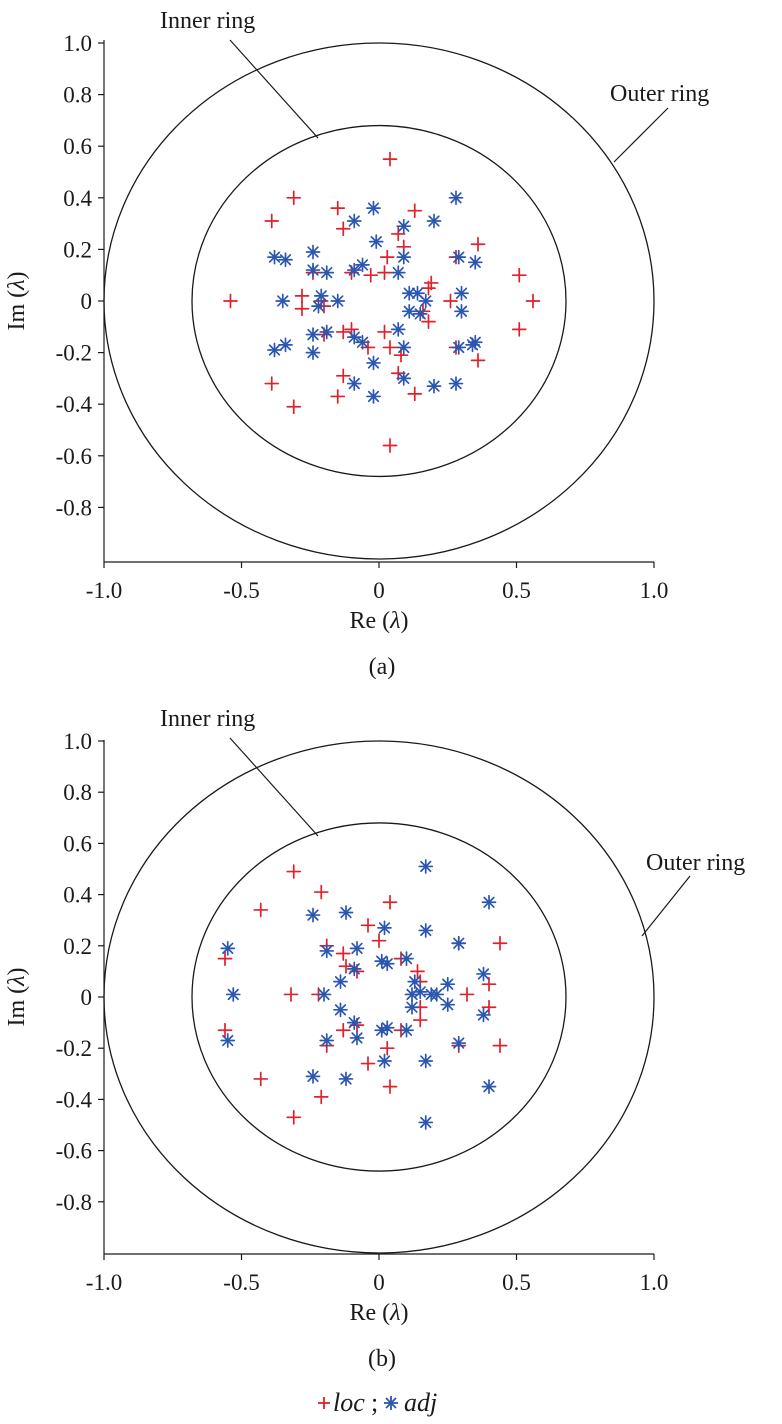 The width and height of the screenshot is (782, 1424). Describe the element at coordinates (695, 863) in the screenshot. I see `panel-b-outer-ring-label: Outer ring` at that location.